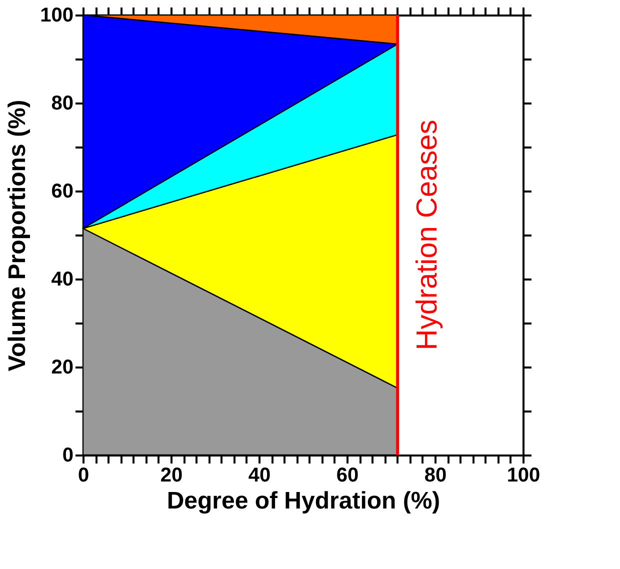 Image resolution: width=620 pixels, height=569 pixels. Describe the element at coordinates (435, 475) in the screenshot. I see `x-tick-label: 80` at that location.